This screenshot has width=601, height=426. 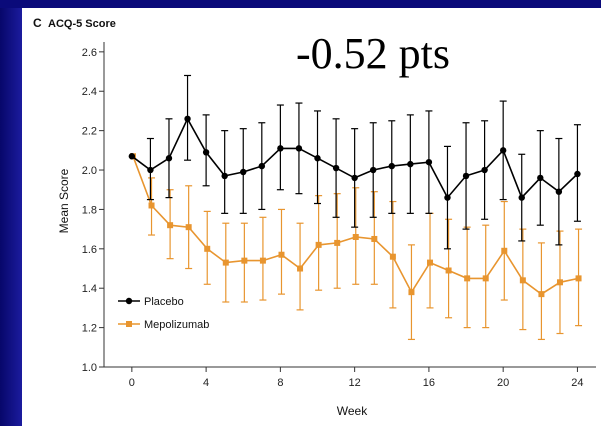 What do you see at coordinates (577, 383) in the screenshot?
I see `x-tick-label: 24` at bounding box center [577, 383].